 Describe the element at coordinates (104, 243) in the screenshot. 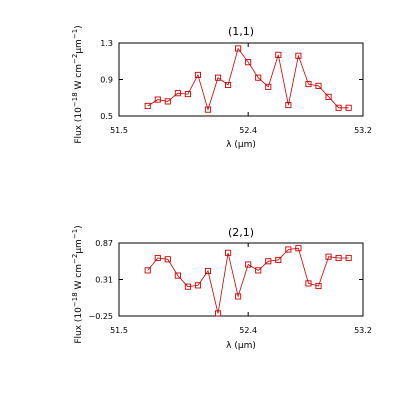

I see `y-tick-label: 0.87` at that location.